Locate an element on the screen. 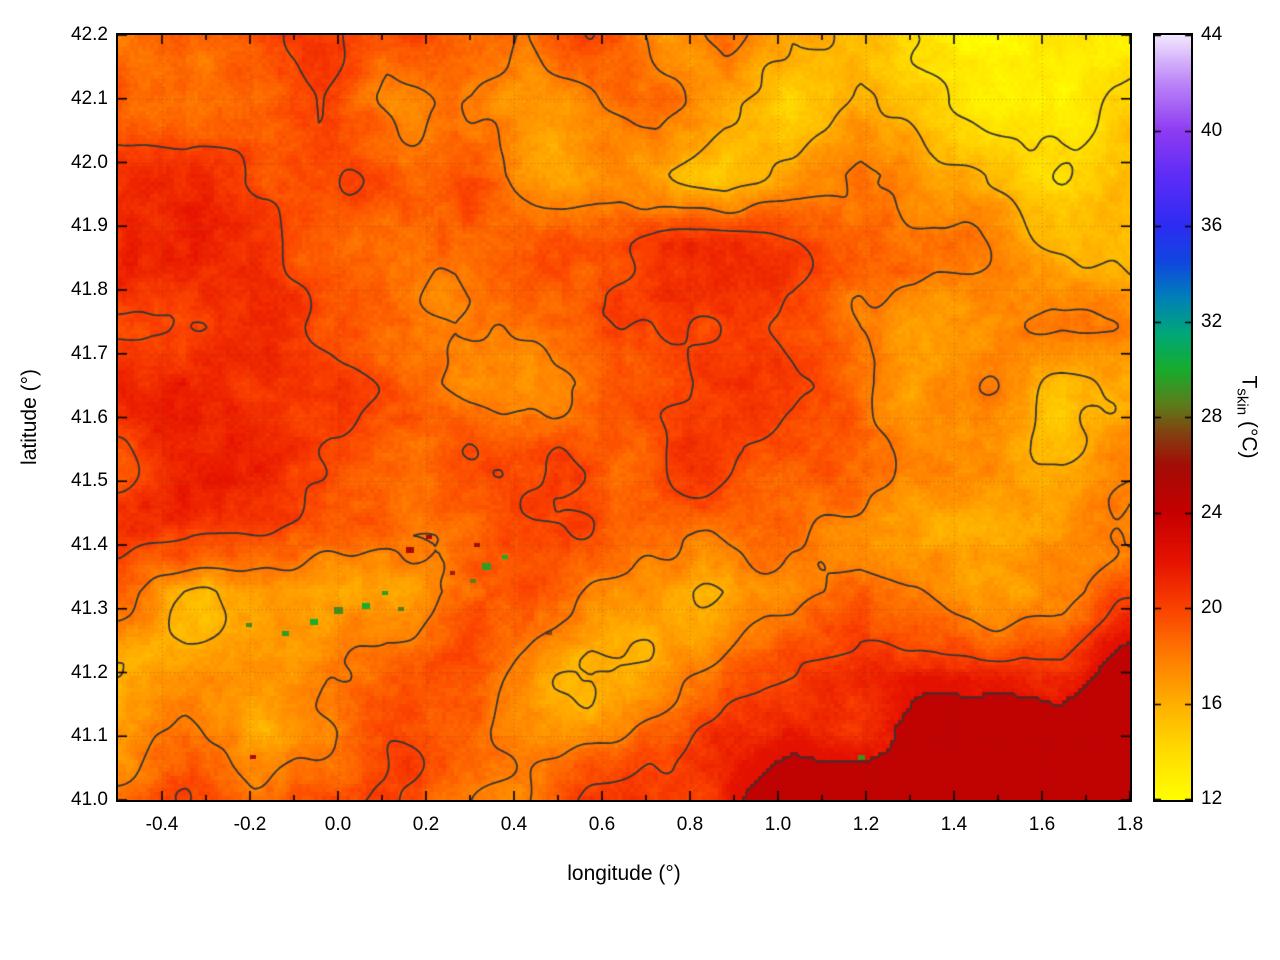 Image resolution: width=1280 pixels, height=960 pixels. x-tick-label: 1.8 is located at coordinates (1130, 824).